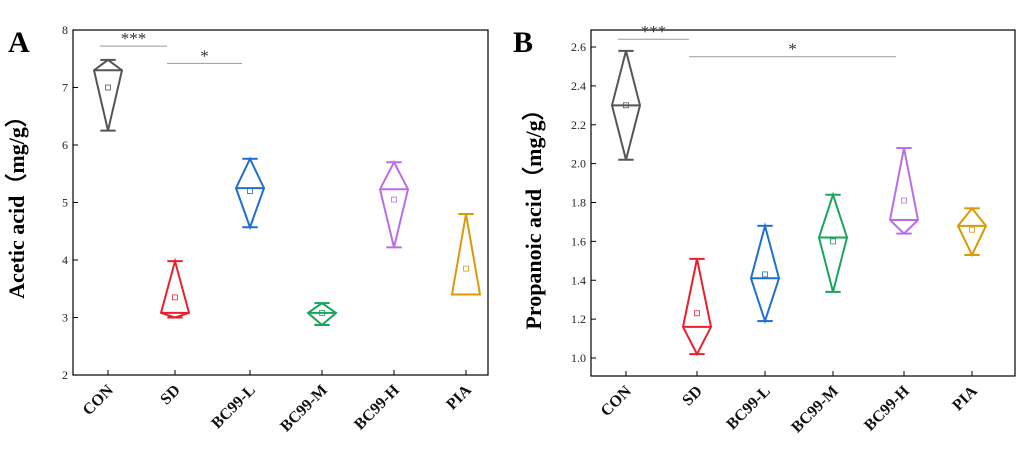 This screenshot has height=473, width=1024. I want to click on y-tick-label: 2, so click(65, 375).